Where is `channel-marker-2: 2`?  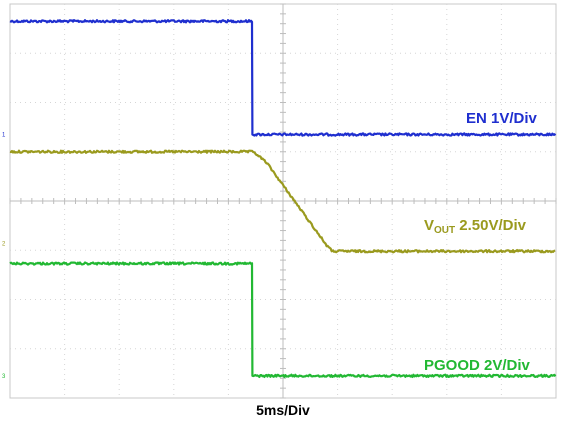 channel-marker-2: 2 is located at coordinates (4, 244).